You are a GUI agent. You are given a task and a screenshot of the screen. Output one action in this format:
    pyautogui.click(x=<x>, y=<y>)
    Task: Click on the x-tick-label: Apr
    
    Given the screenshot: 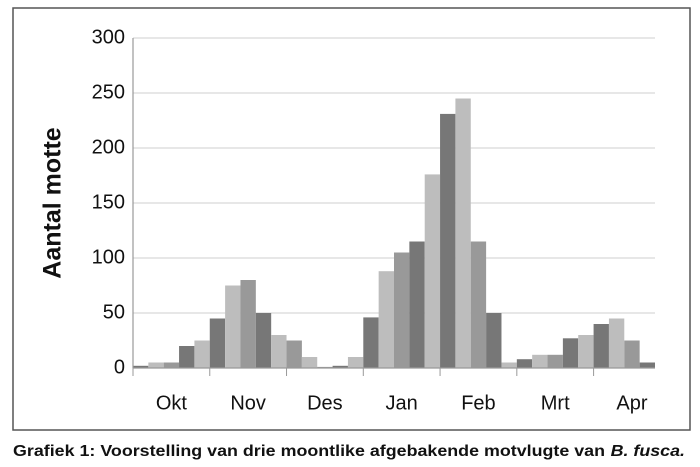 What is the action you would take?
    pyautogui.click(x=631, y=403)
    